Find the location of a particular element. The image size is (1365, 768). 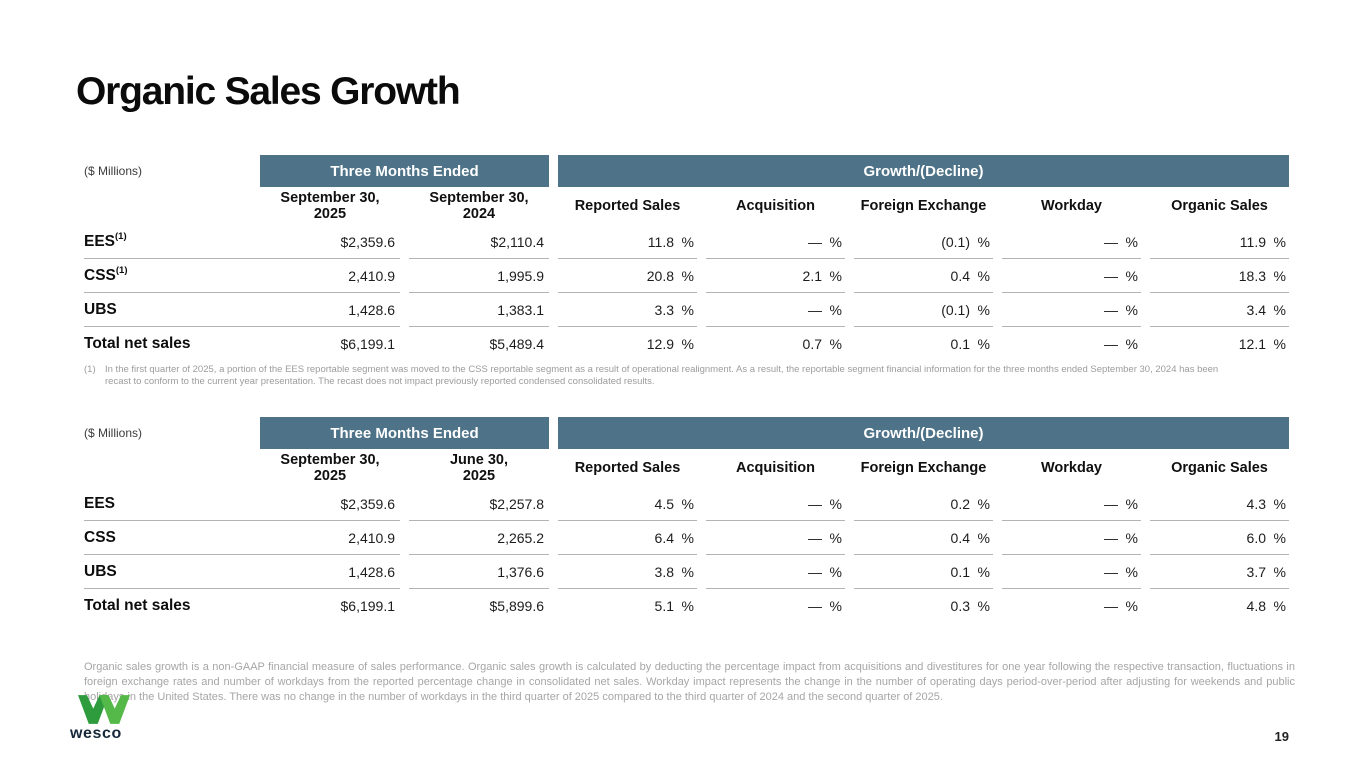

pct-value: 3.4 is located at coordinates (1256, 309).